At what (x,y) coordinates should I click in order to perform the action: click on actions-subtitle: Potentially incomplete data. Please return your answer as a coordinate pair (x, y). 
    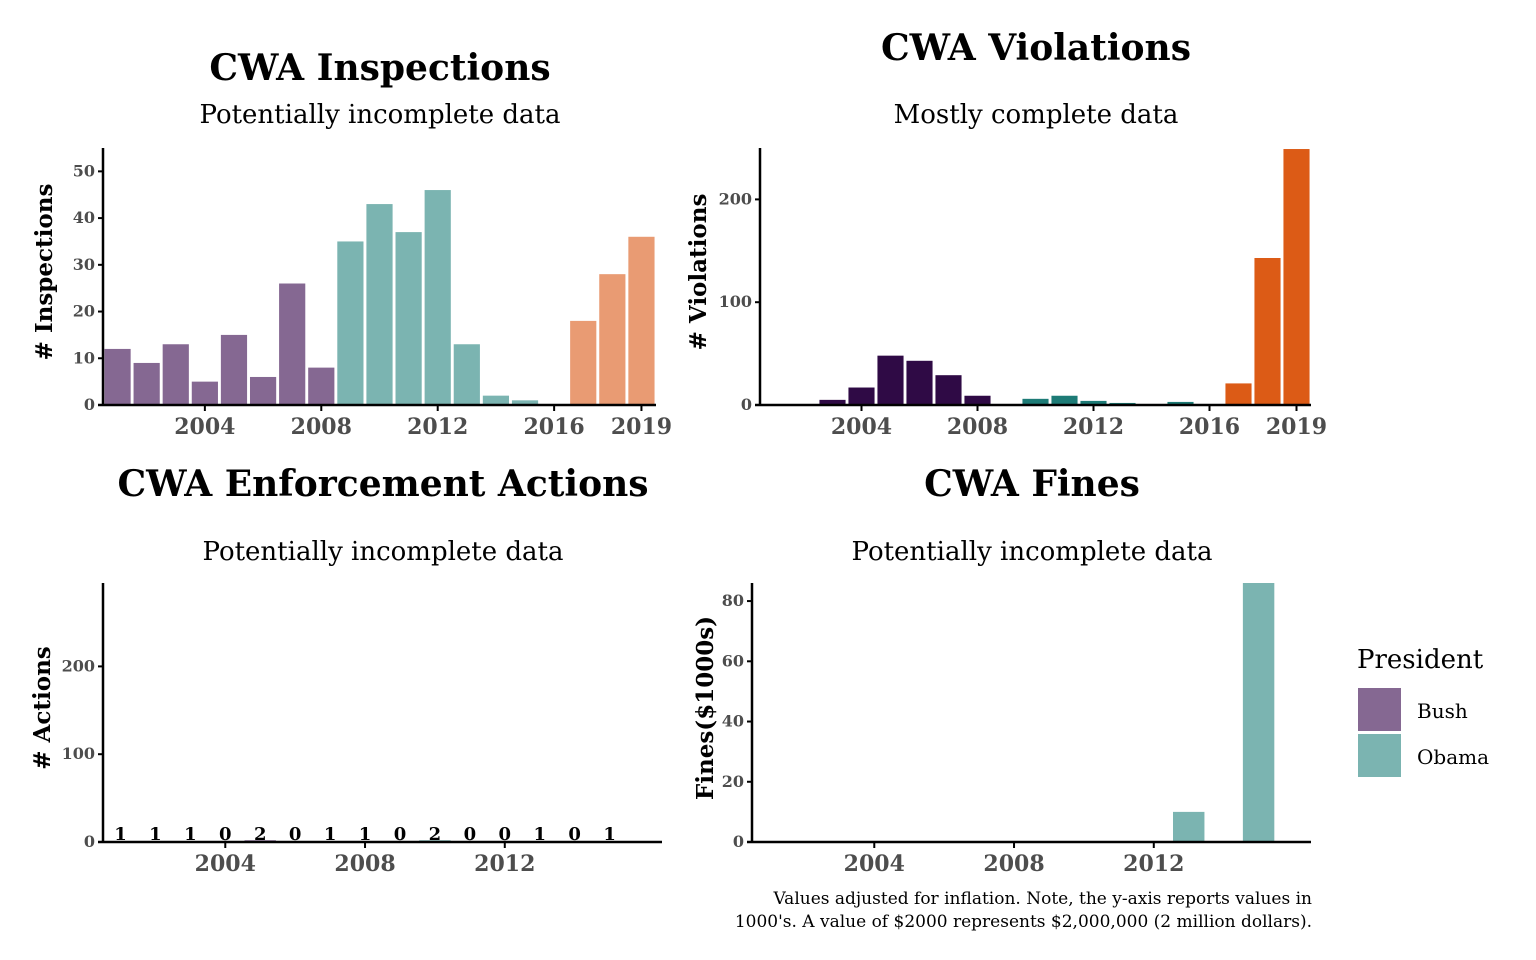
    Looking at the image, I should click on (383, 552).